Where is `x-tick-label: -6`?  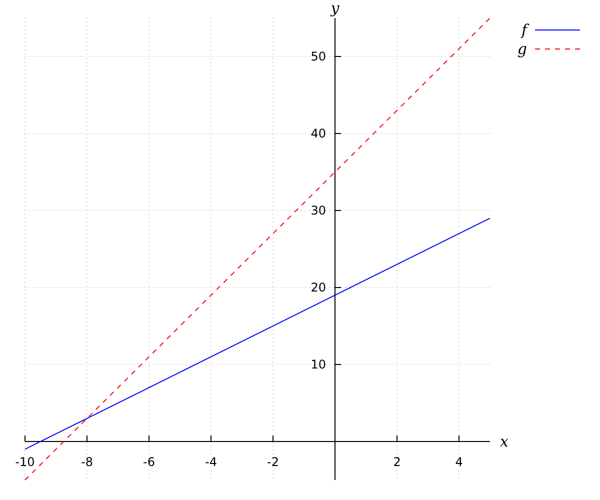
x-tick-label: -6 is located at coordinates (149, 462).